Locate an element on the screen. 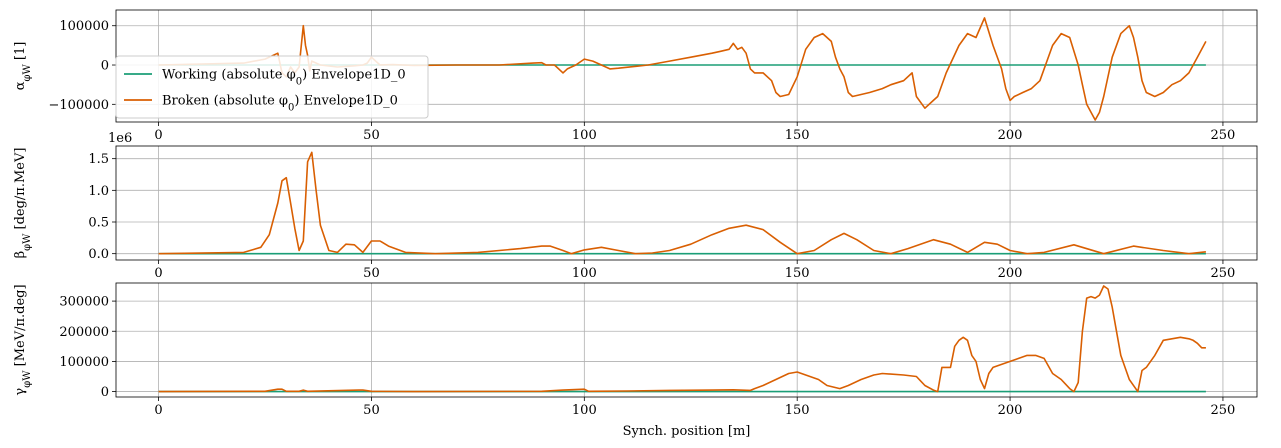 The height and width of the screenshot is (448, 1281). gamma-ylabel: γφW [MeV/π.deg] is located at coordinates (23, 339).